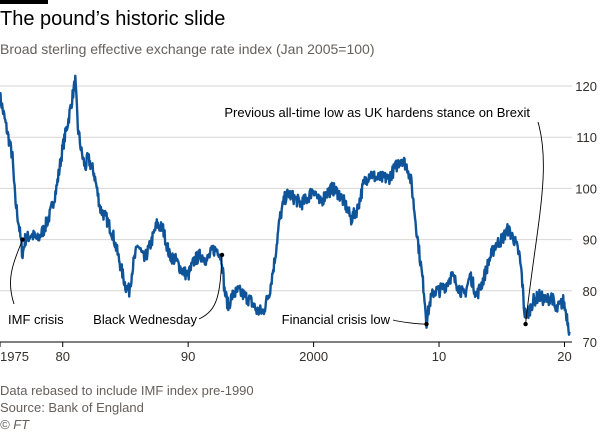 The height and width of the screenshot is (432, 602). What do you see at coordinates (113, 19) in the screenshot?
I see `chart-title: The pound’s historic slide` at bounding box center [113, 19].